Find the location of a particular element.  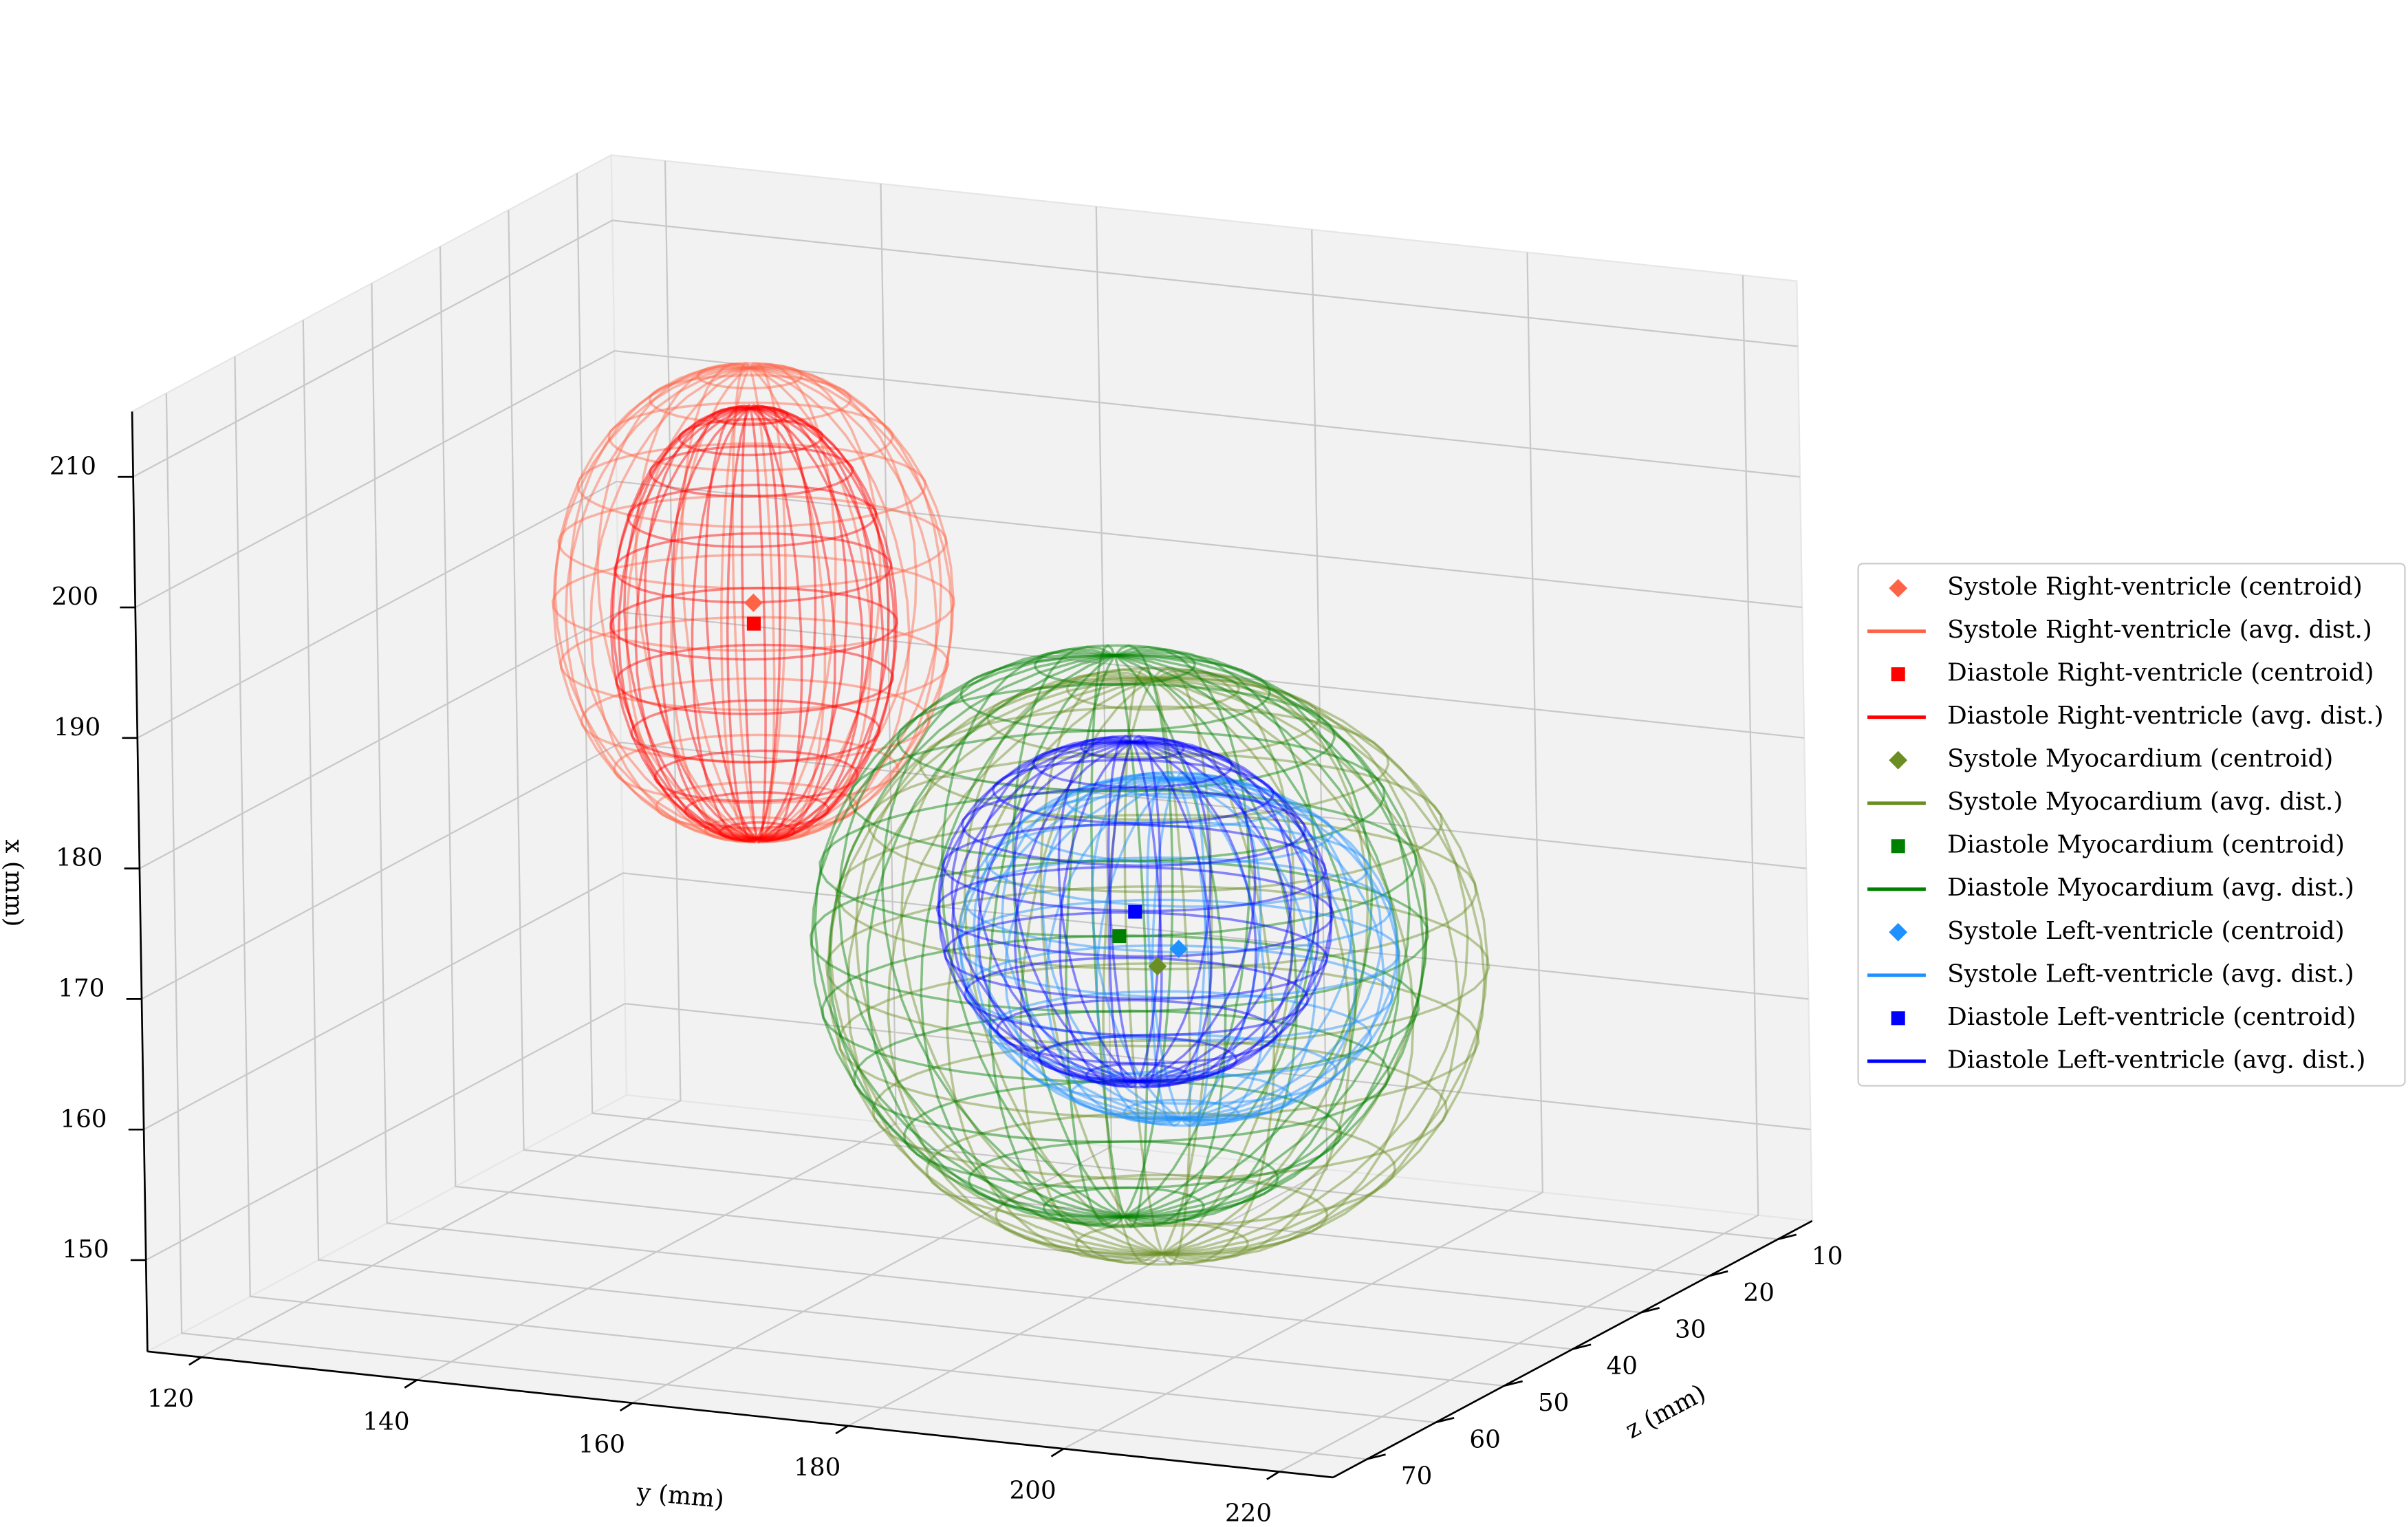

legend-label: Systole Right-ventricle (avg. dist.) is located at coordinates (2159, 630).